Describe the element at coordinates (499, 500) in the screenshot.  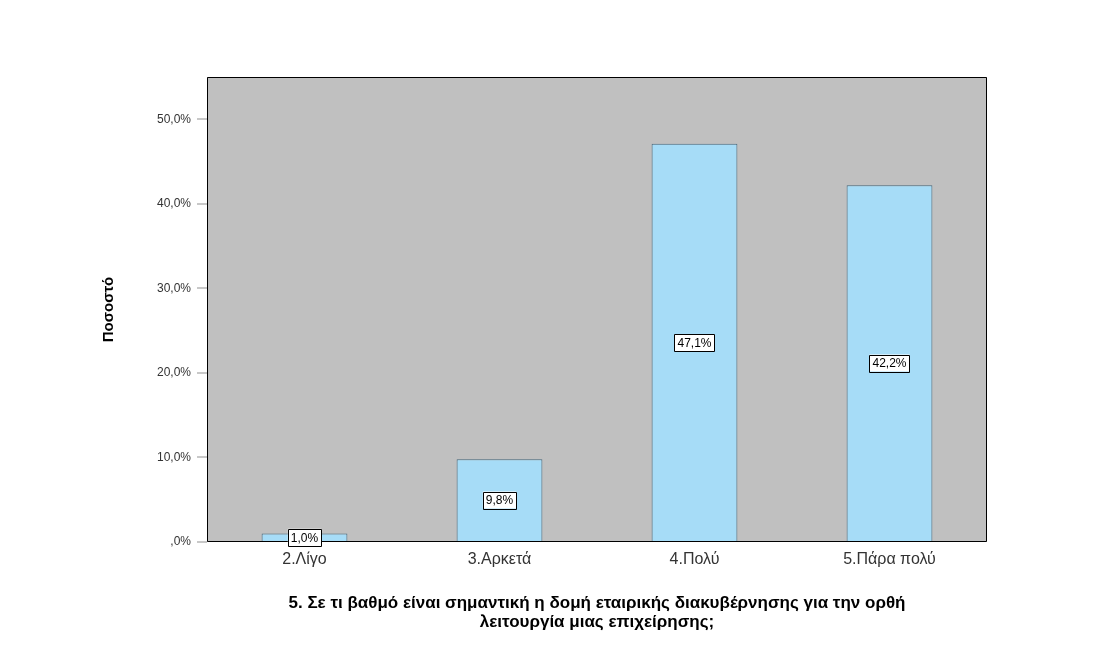
I see `data-label: 9,8%` at that location.